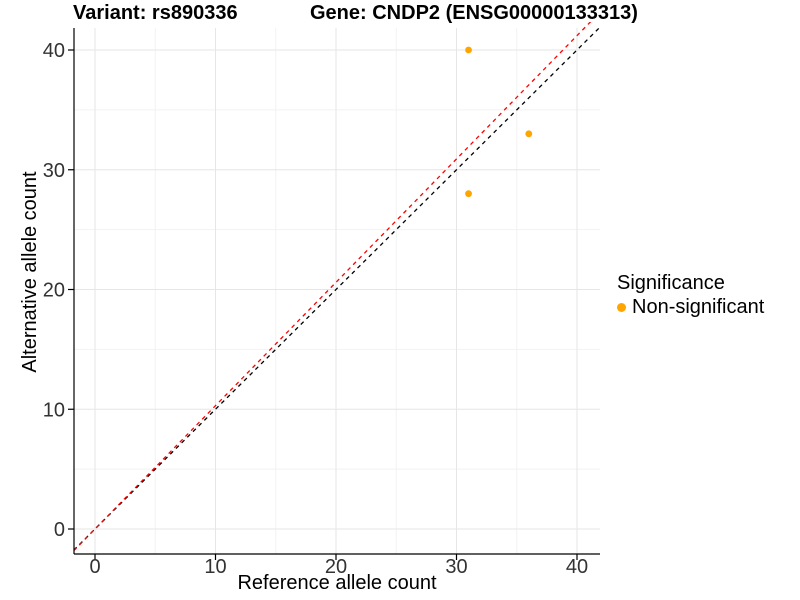  Describe the element at coordinates (54, 171) in the screenshot. I see `y-tick-label: 30` at that location.